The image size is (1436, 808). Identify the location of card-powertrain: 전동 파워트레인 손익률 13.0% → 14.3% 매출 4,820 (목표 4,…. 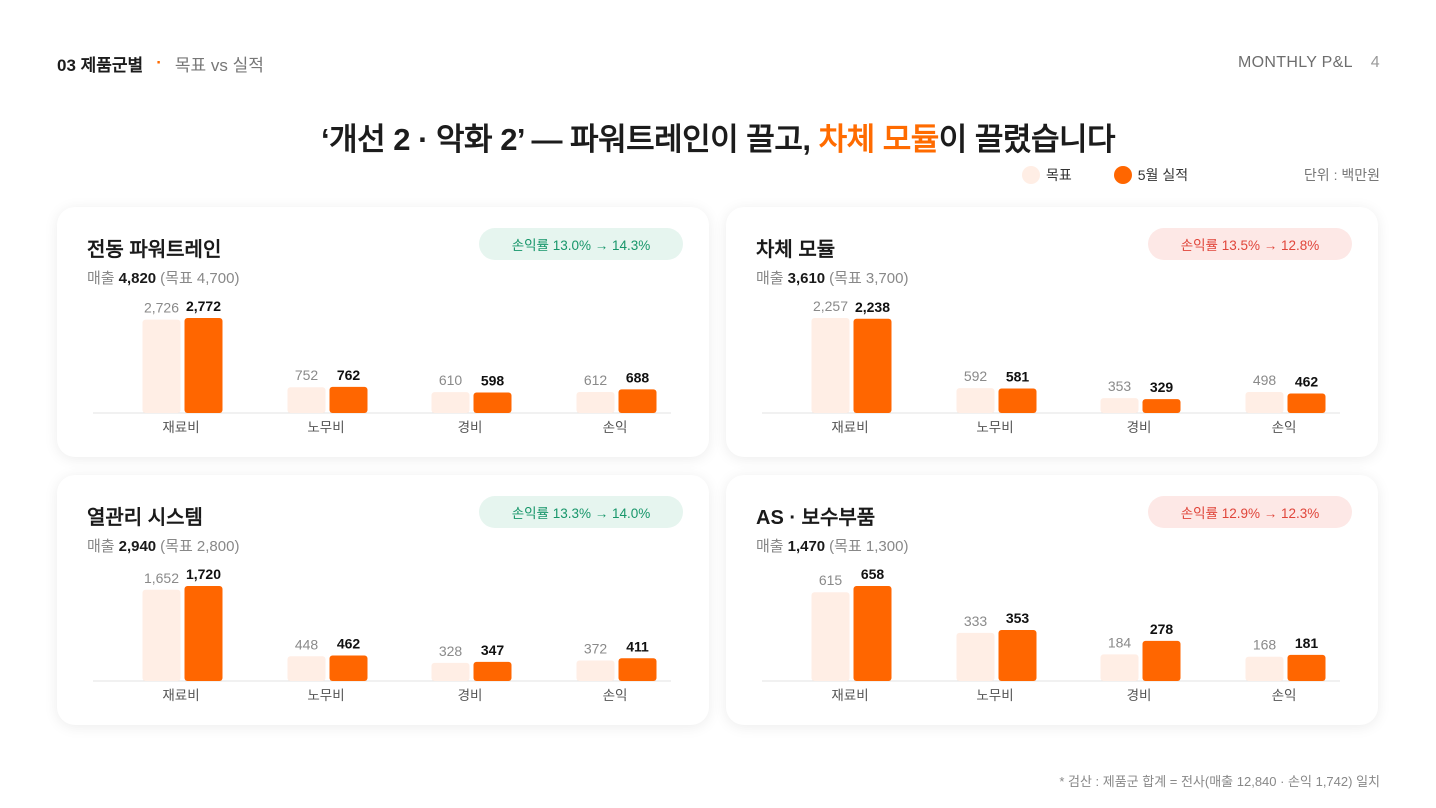
(383, 332).